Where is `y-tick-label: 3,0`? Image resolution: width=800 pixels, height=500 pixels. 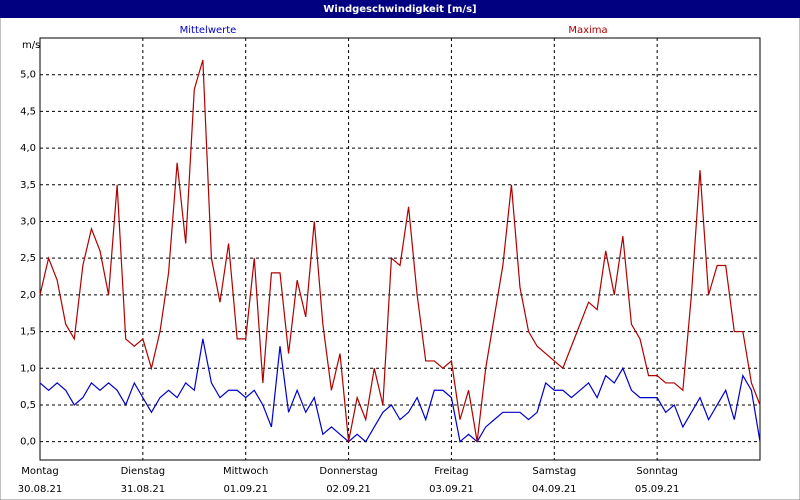 y-tick-label: 3,0 is located at coordinates (28, 221).